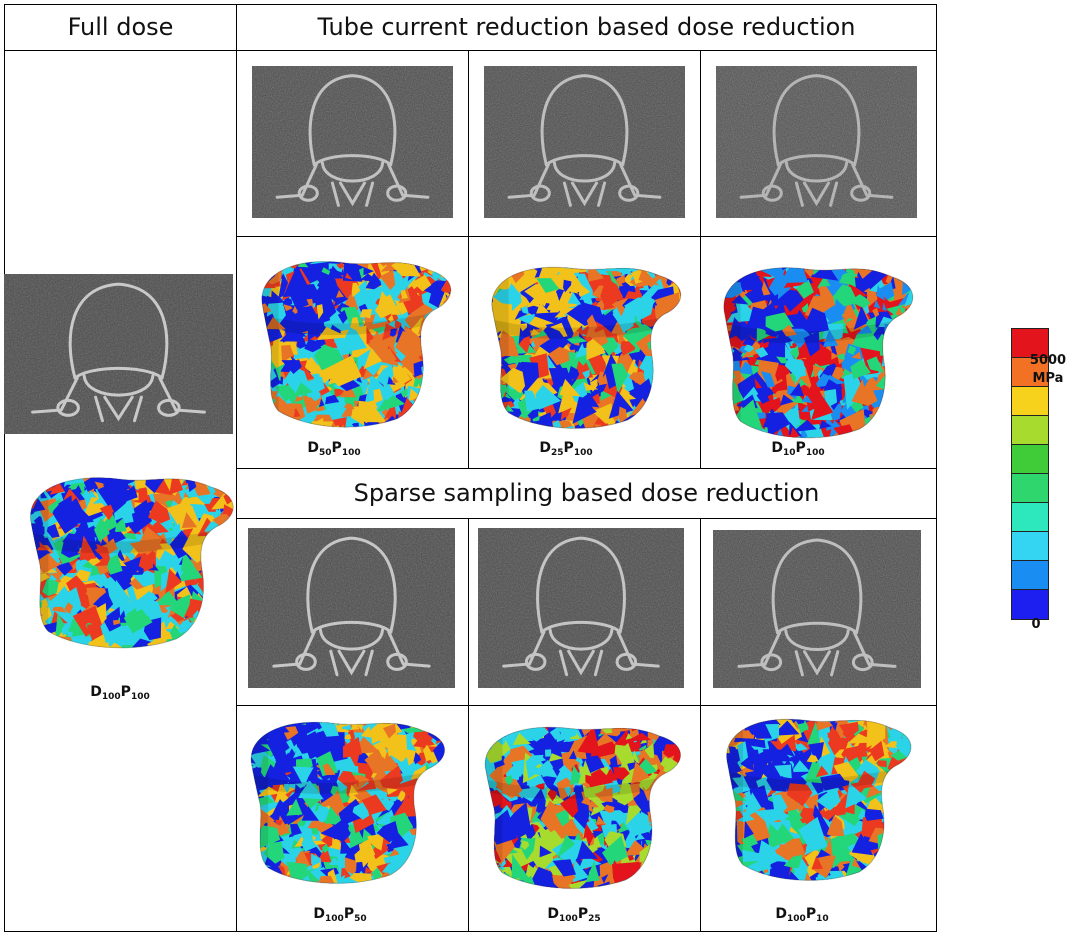 The image size is (1074, 936). I want to click on ct-image-full-dose, so click(118, 354).